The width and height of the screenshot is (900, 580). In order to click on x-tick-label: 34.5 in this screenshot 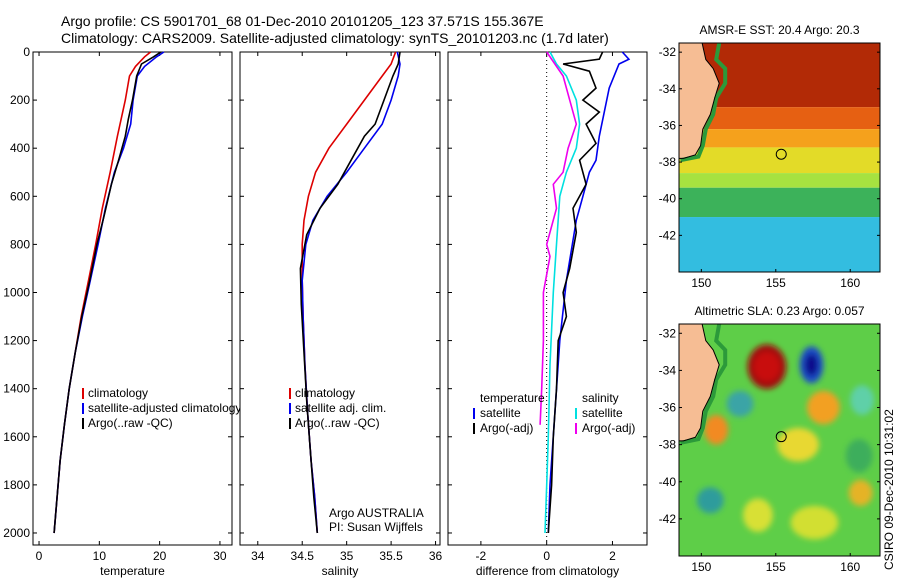, I will do `click(303, 556)`.